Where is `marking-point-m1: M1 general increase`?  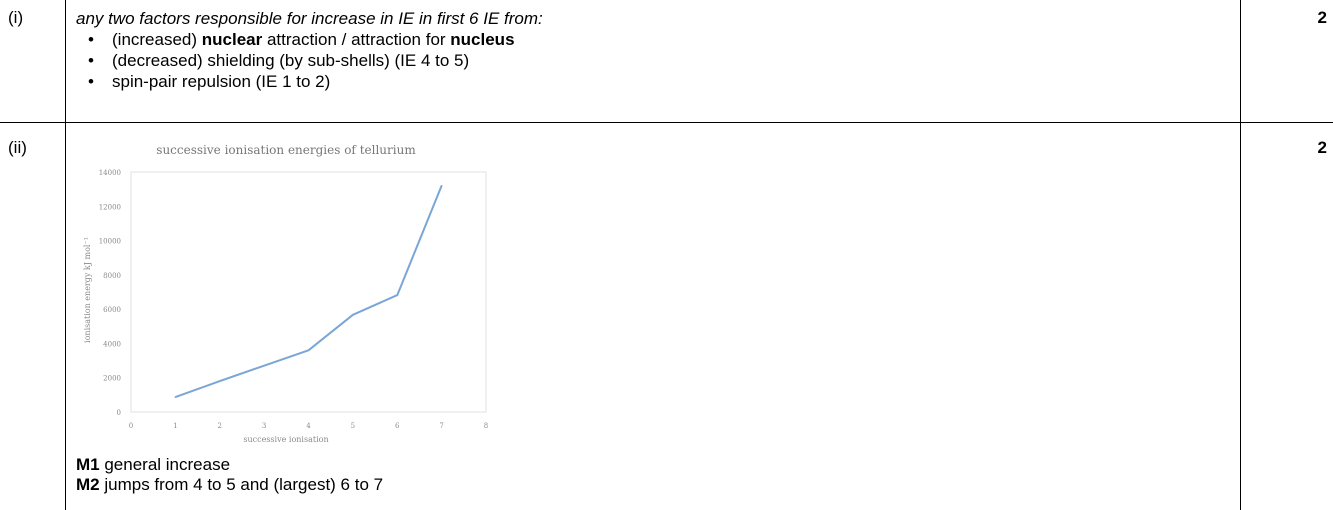 marking-point-m1: M1 general increase is located at coordinates (229, 465).